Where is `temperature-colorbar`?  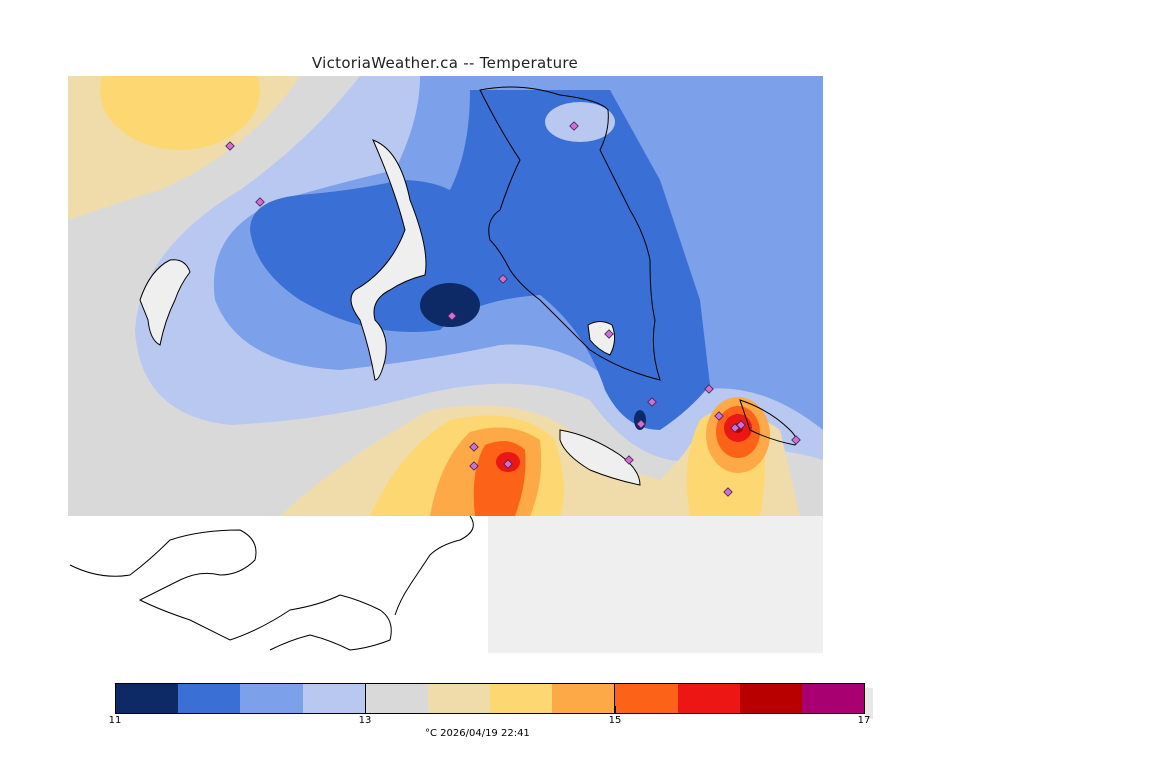 temperature-colorbar is located at coordinates (490, 698).